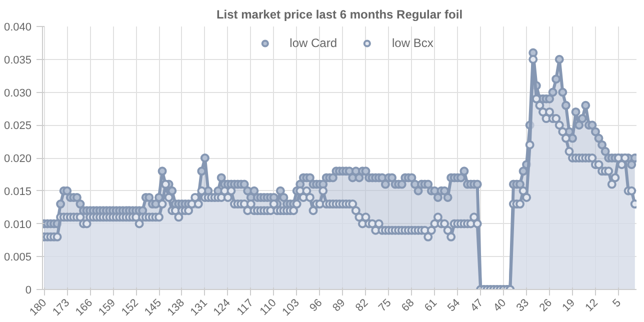  Describe the element at coordinates (61, 307) in the screenshot. I see `x-tick-label: 173` at that location.